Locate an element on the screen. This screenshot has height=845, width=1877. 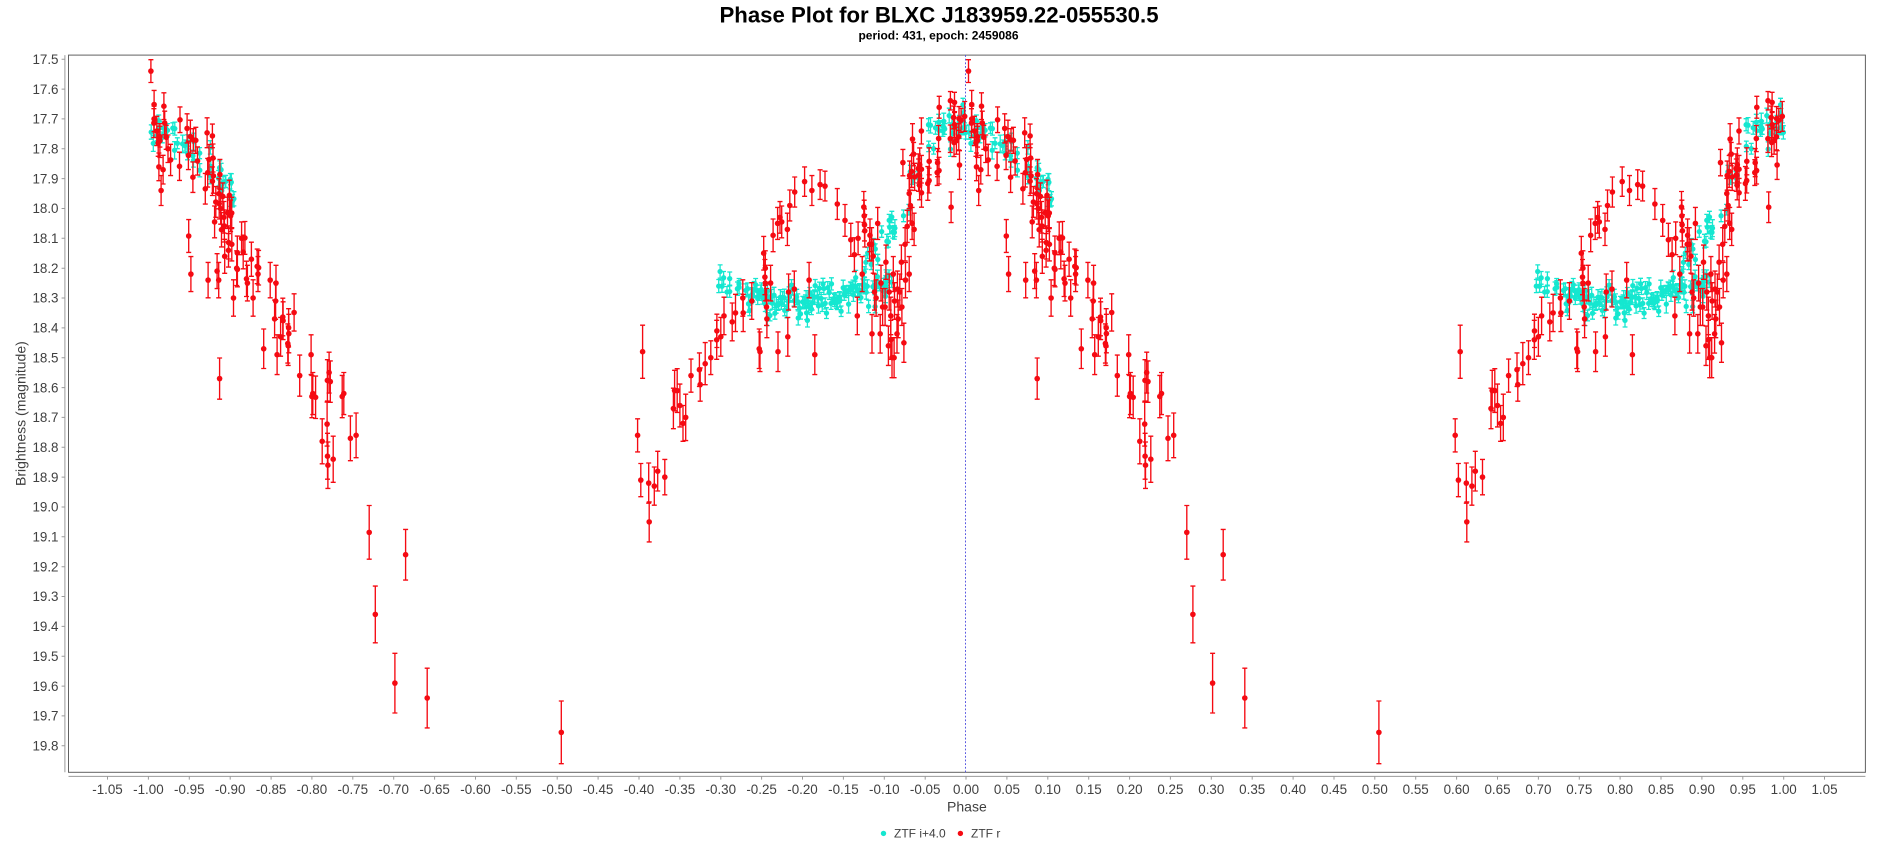
svg-text: 18.8 is located at coordinates (45, 447).